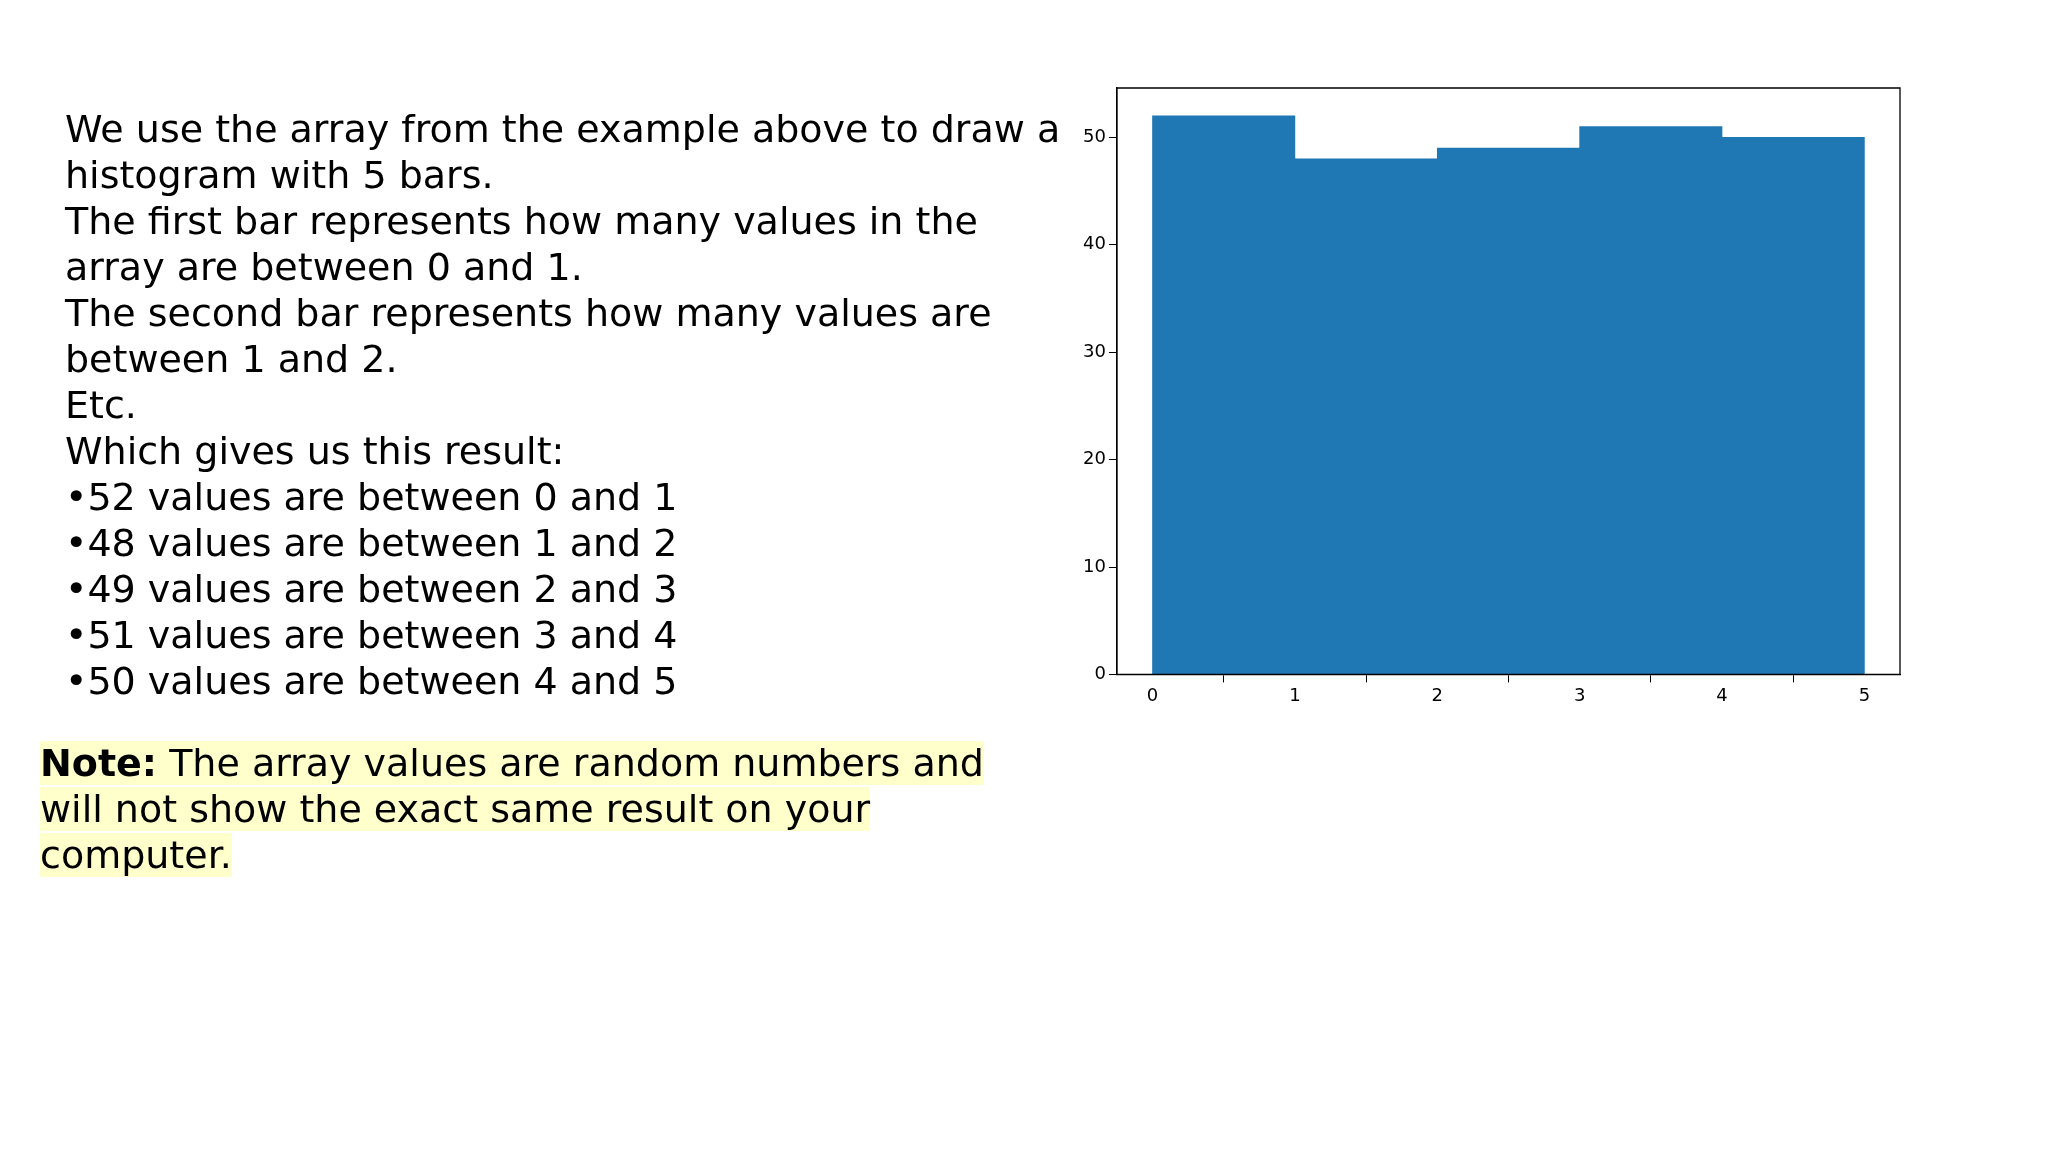 The width and height of the screenshot is (2048, 1152). What do you see at coordinates (101, 405) in the screenshot?
I see `text: Etc.` at bounding box center [101, 405].